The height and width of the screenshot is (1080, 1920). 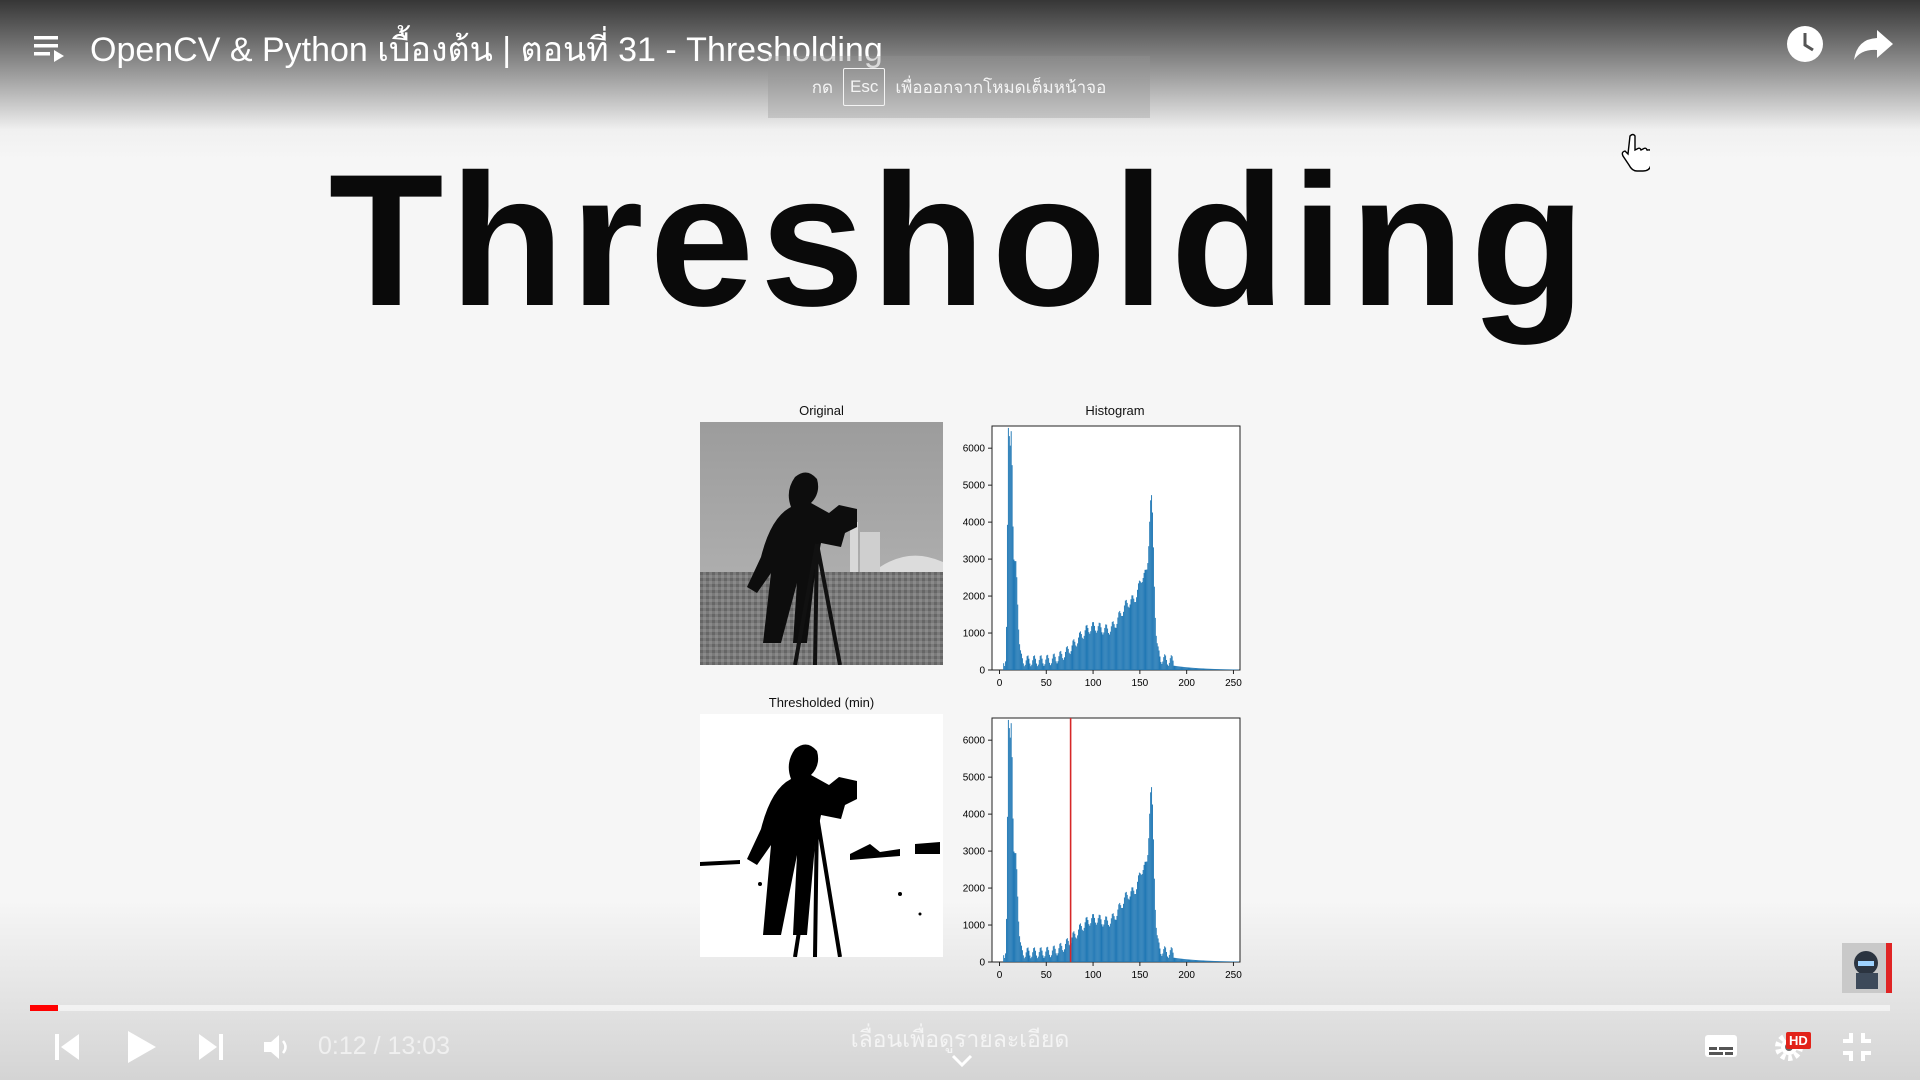 What do you see at coordinates (67, 1047) in the screenshot?
I see `previous-icon` at bounding box center [67, 1047].